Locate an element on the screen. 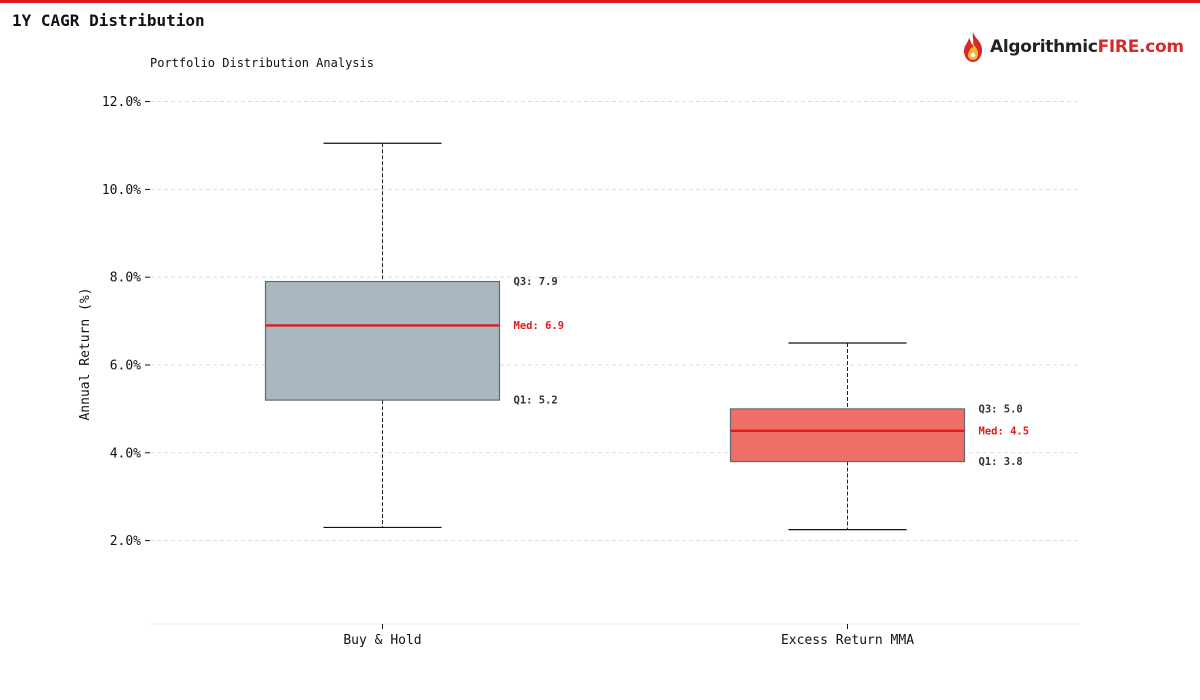 The width and height of the screenshot is (1200, 700). logo-text: AlgorithmicFIRE.com is located at coordinates (1087, 47).